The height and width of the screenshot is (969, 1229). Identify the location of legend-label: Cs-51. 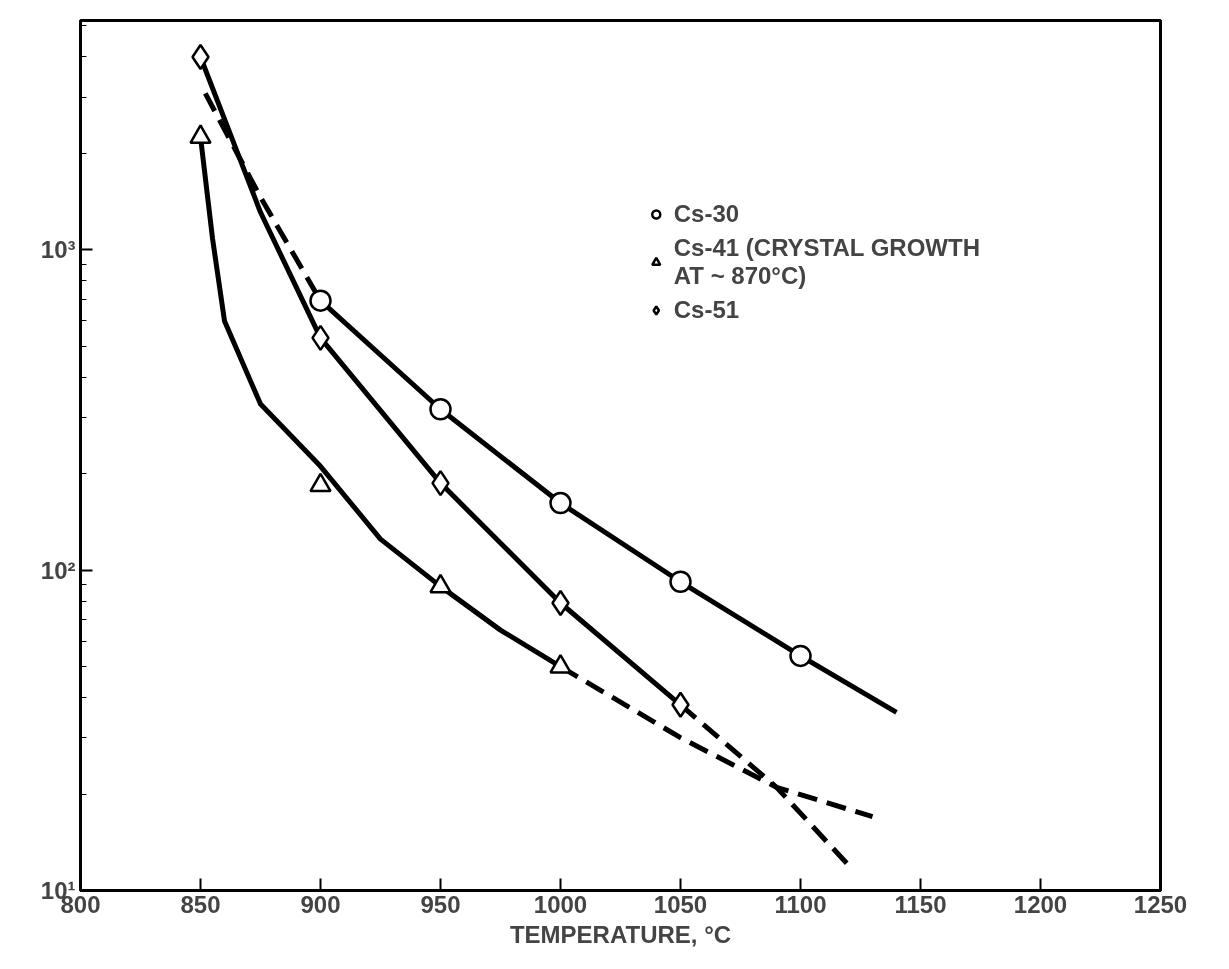
(706, 310).